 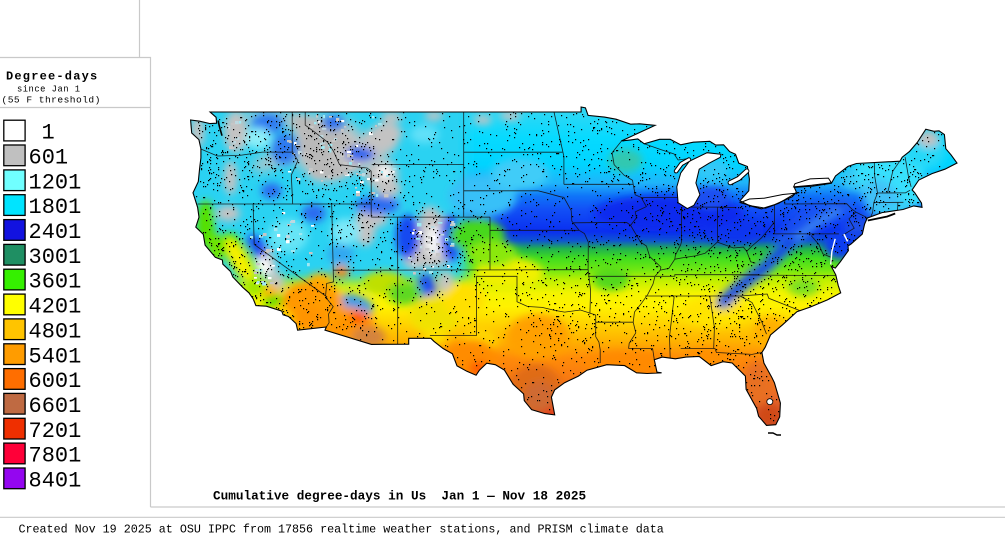 I want to click on svg-text: 6001, so click(x=55, y=381).